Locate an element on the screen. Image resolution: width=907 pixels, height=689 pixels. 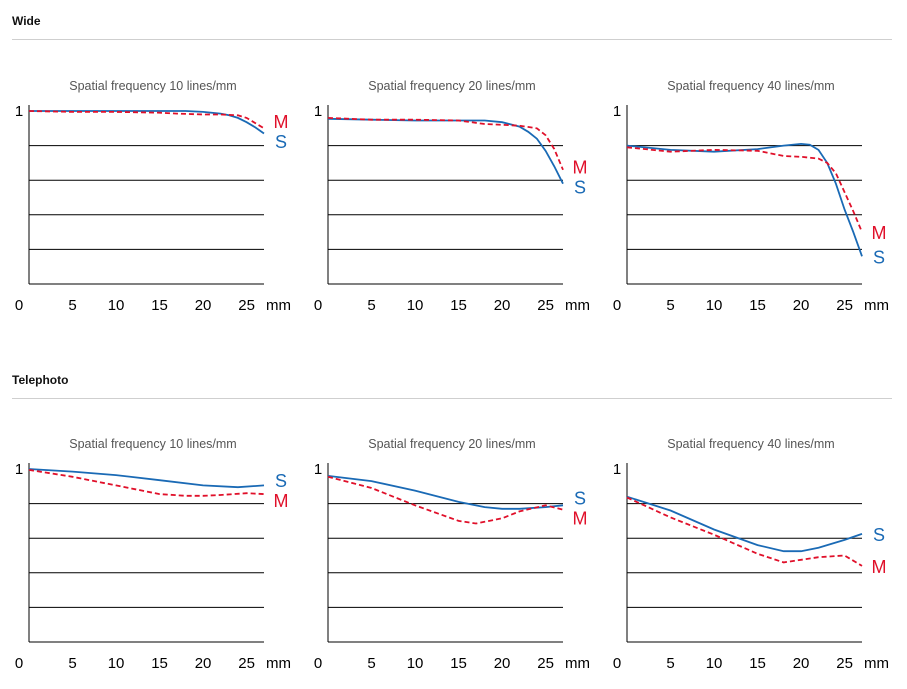
section-title-wide: Wide is located at coordinates (26, 21).